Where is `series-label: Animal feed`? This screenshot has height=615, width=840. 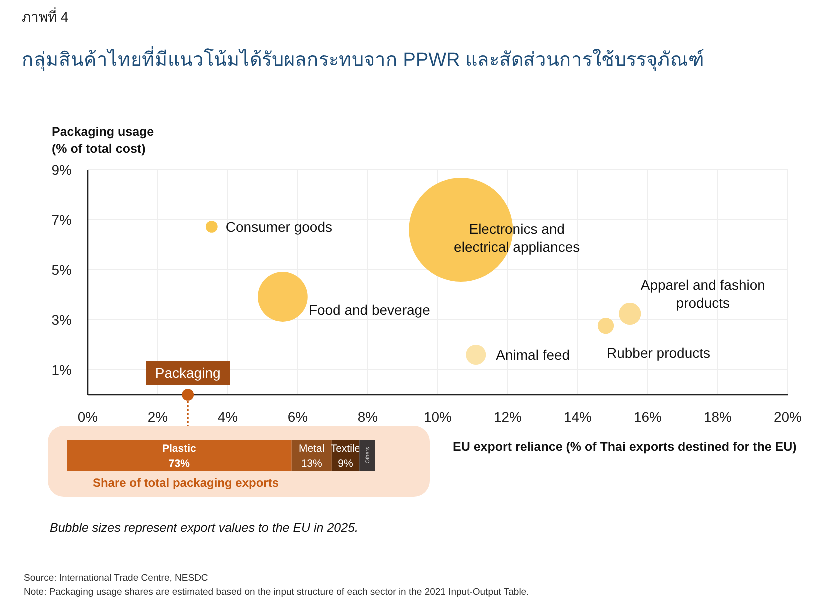
series-label: Animal feed is located at coordinates (533, 355).